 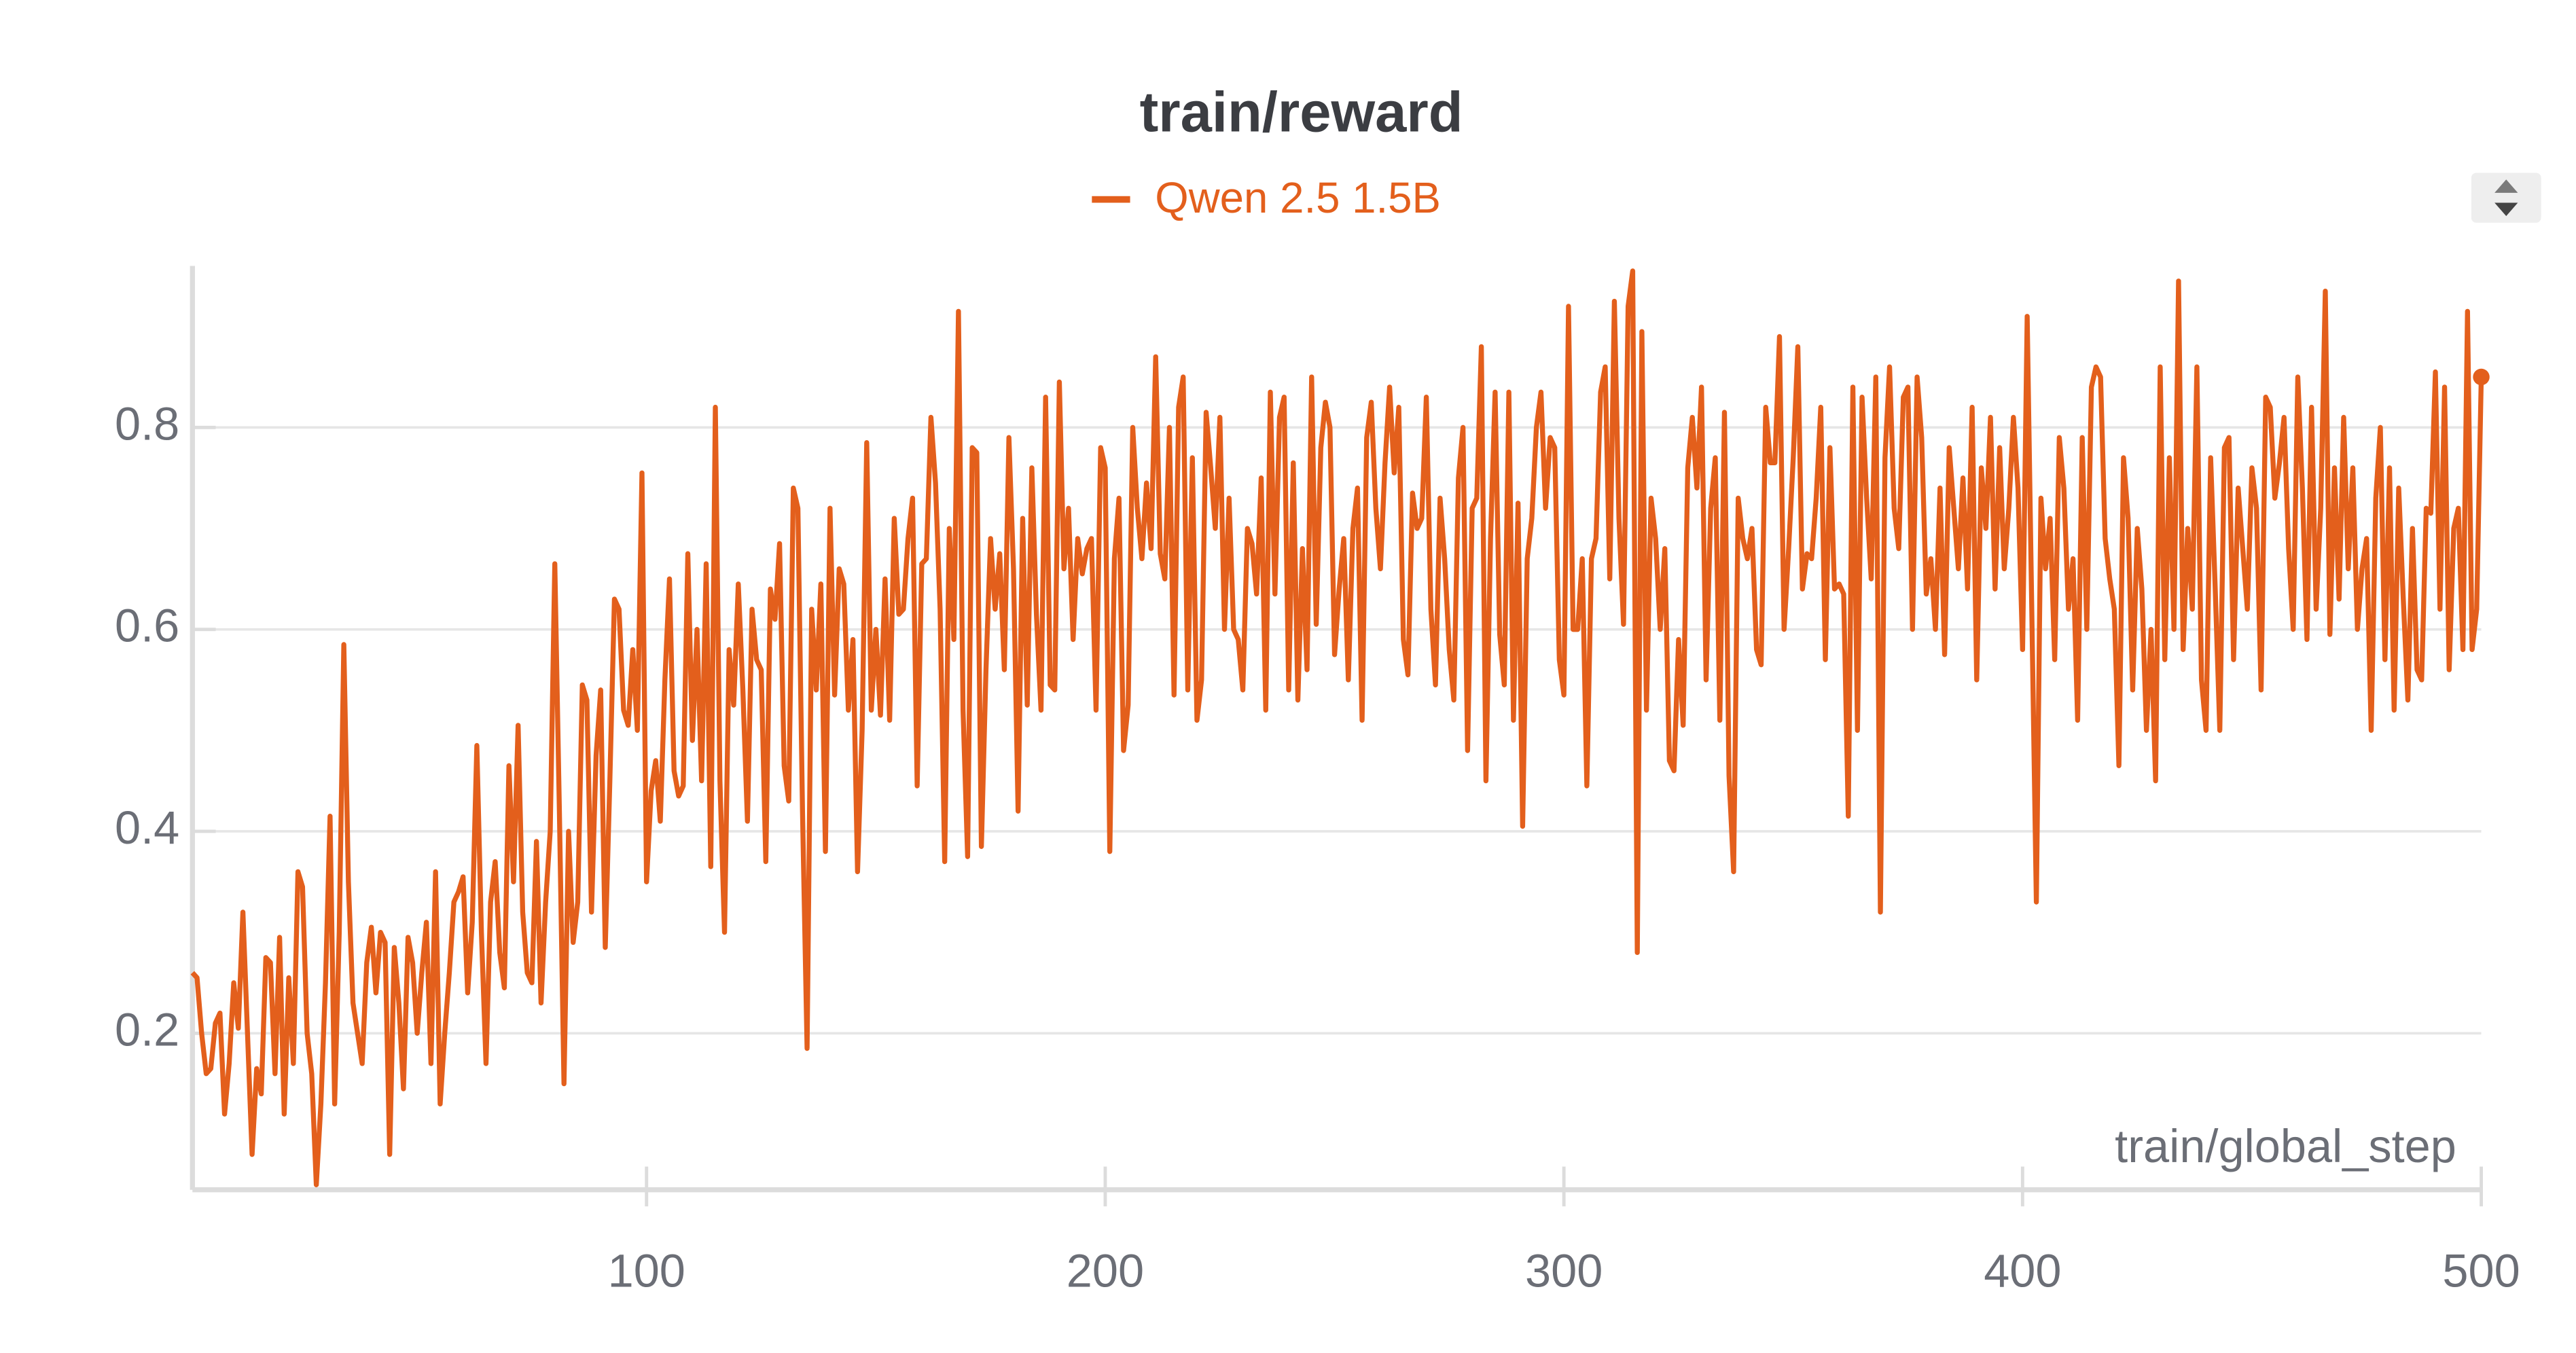 What do you see at coordinates (147, 626) in the screenshot?
I see `y-tick-label: 0.6` at bounding box center [147, 626].